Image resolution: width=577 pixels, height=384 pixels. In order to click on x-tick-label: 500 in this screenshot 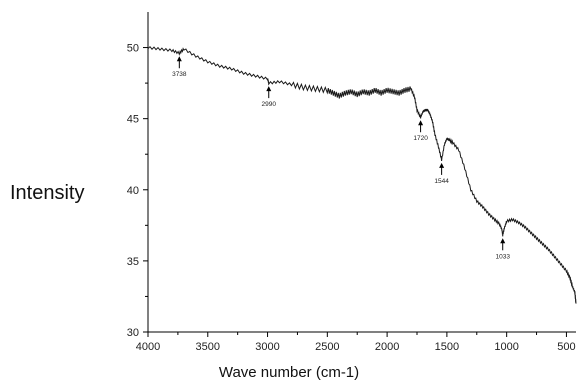, I will do `click(566, 347)`.